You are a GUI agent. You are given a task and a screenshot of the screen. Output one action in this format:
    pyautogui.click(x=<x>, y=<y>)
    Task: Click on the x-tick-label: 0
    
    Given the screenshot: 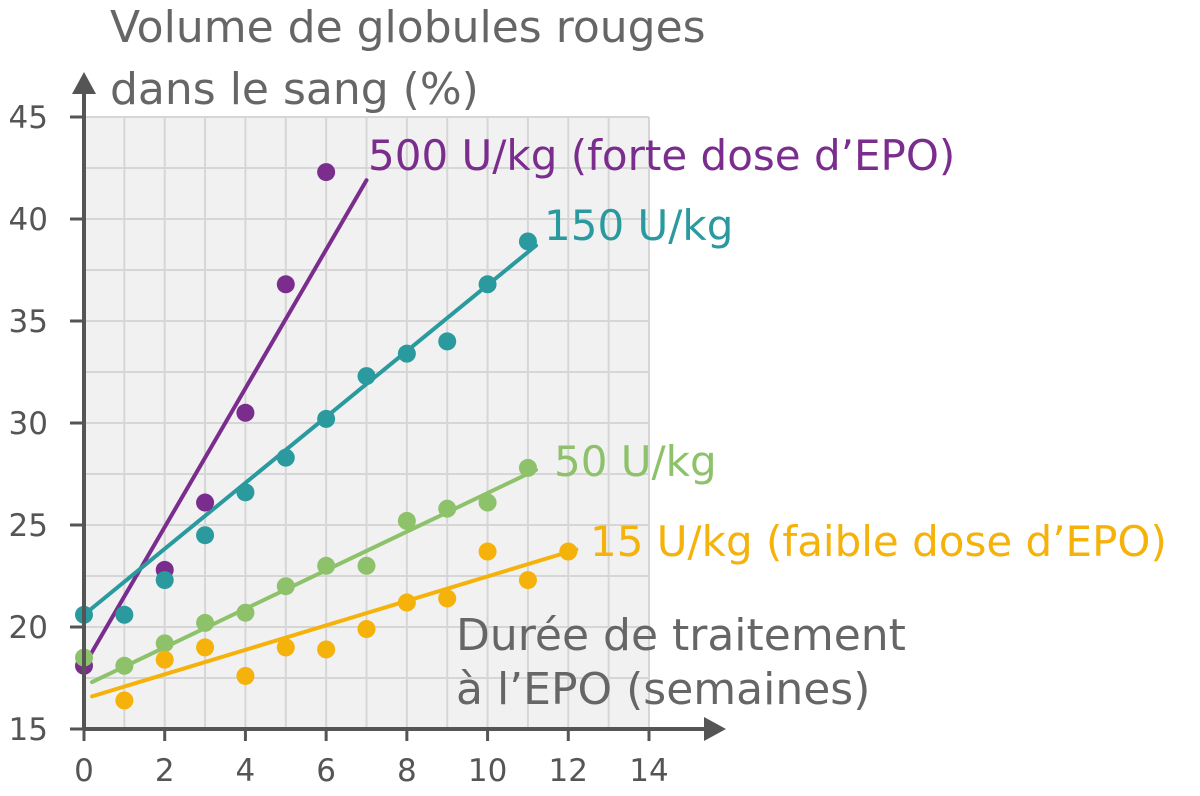 What is the action you would take?
    pyautogui.click(x=84, y=771)
    